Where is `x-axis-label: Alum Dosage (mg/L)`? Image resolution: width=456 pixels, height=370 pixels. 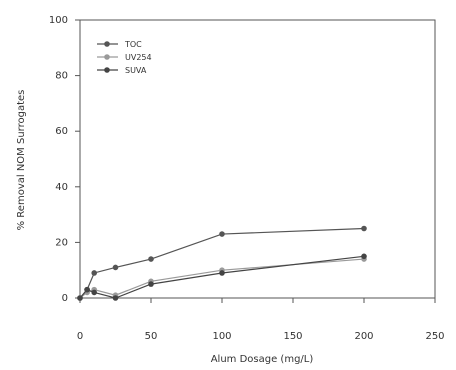
x-axis-label: Alum Dosage (mg/L) is located at coordinates (262, 359).